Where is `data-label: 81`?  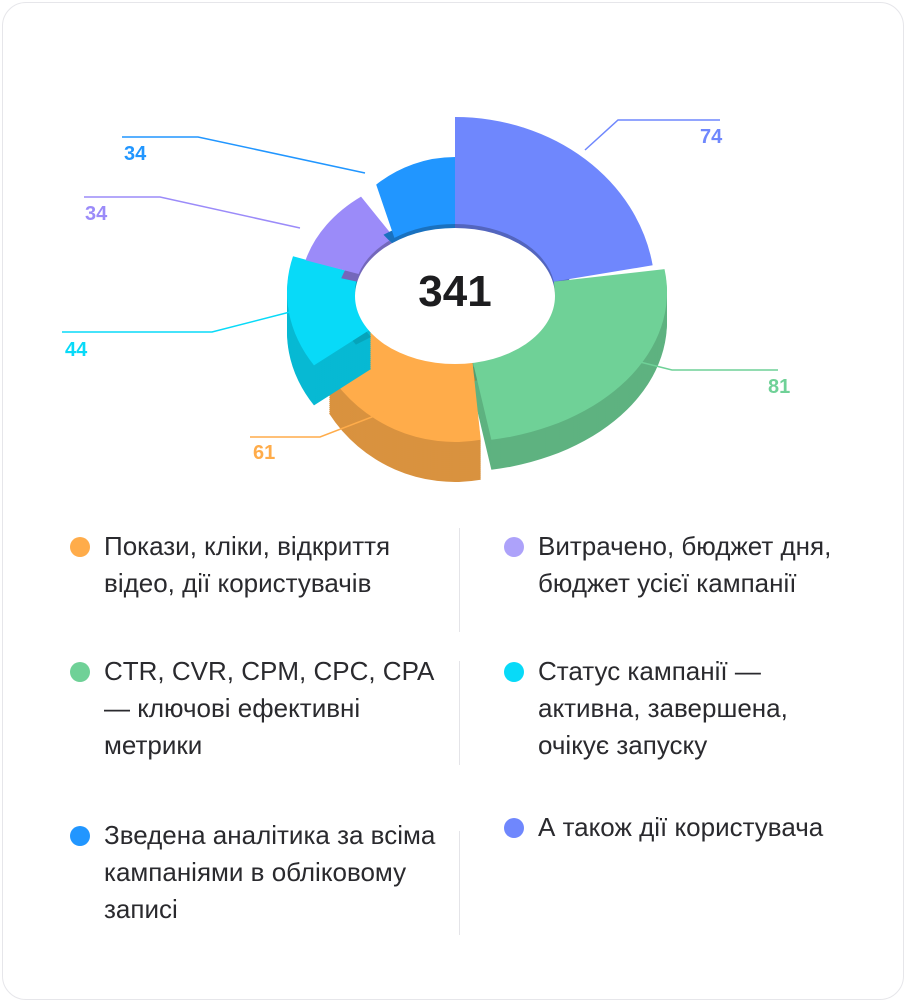 data-label: 81 is located at coordinates (779, 387).